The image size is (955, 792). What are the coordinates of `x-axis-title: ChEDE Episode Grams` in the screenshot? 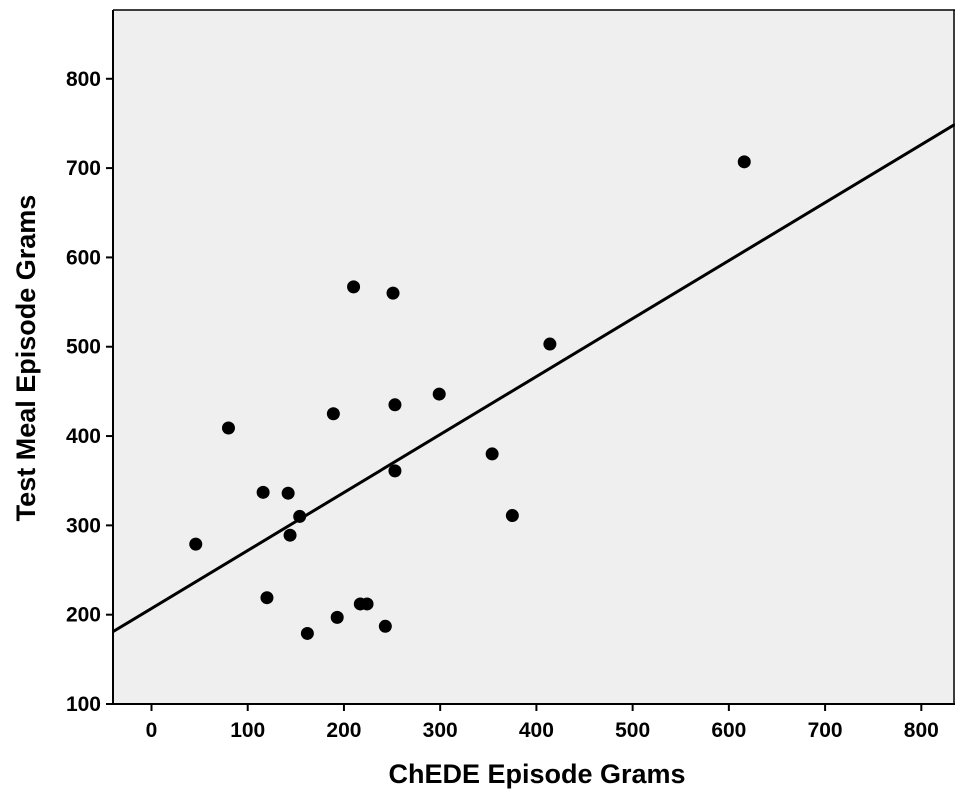 It's located at (536, 774).